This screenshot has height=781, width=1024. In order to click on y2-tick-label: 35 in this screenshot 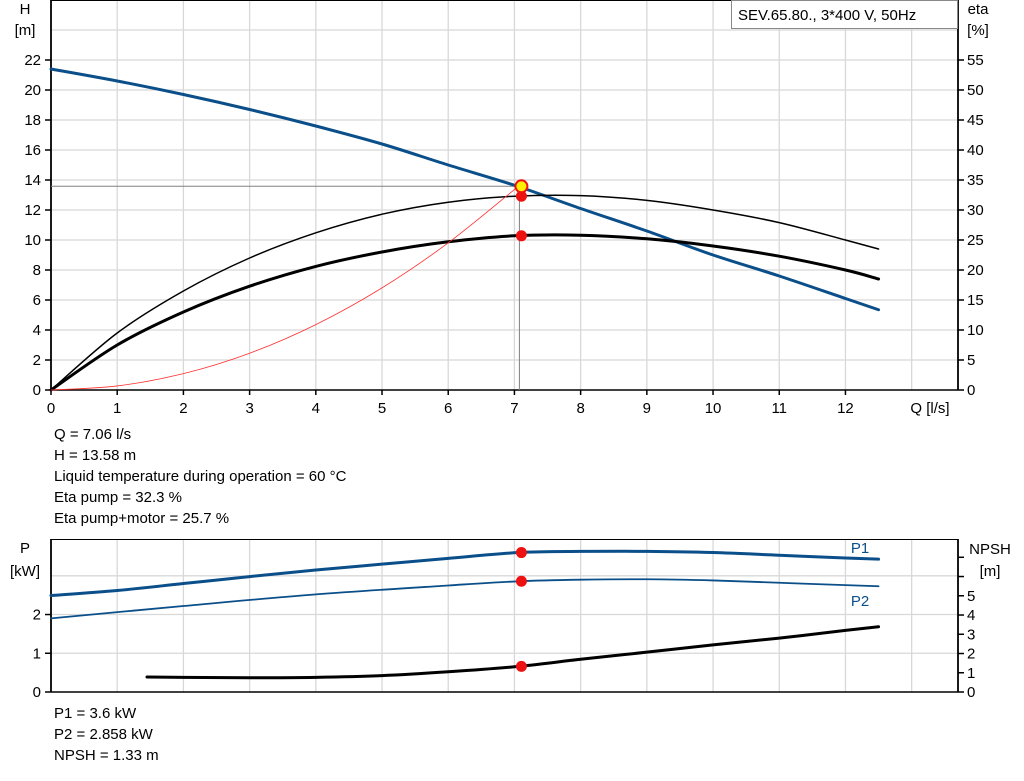, I will do `click(975, 180)`.